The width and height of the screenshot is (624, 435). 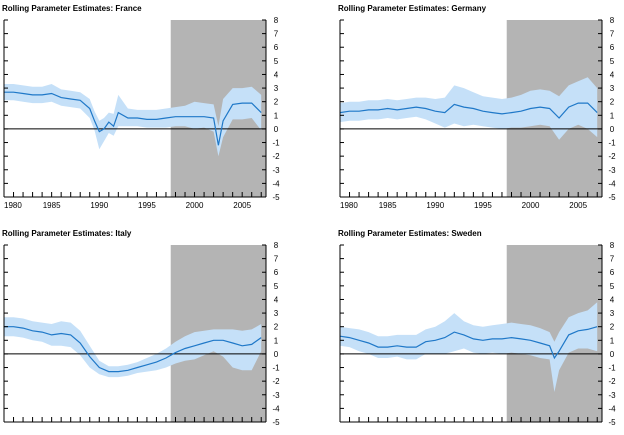 What do you see at coordinates (67, 233) in the screenshot?
I see `chart-title: Rolling Parameter Estimates: Italy` at bounding box center [67, 233].